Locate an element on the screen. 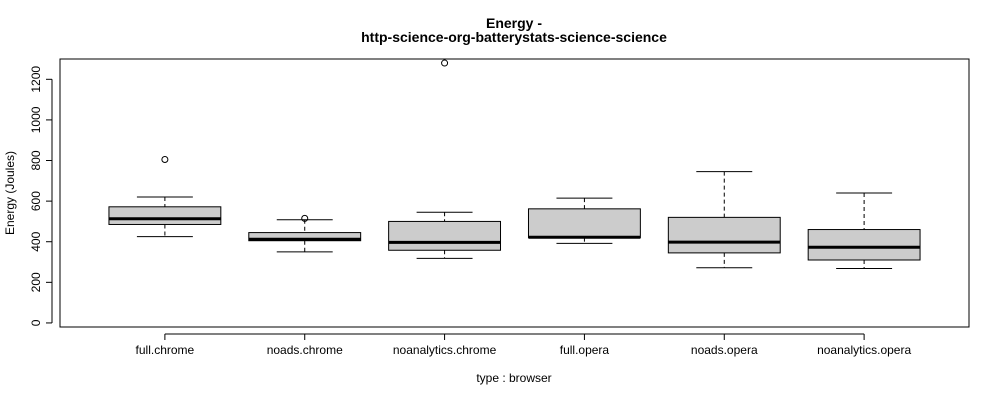  y-axis-label: Energy (Joules) is located at coordinates (10, 193).